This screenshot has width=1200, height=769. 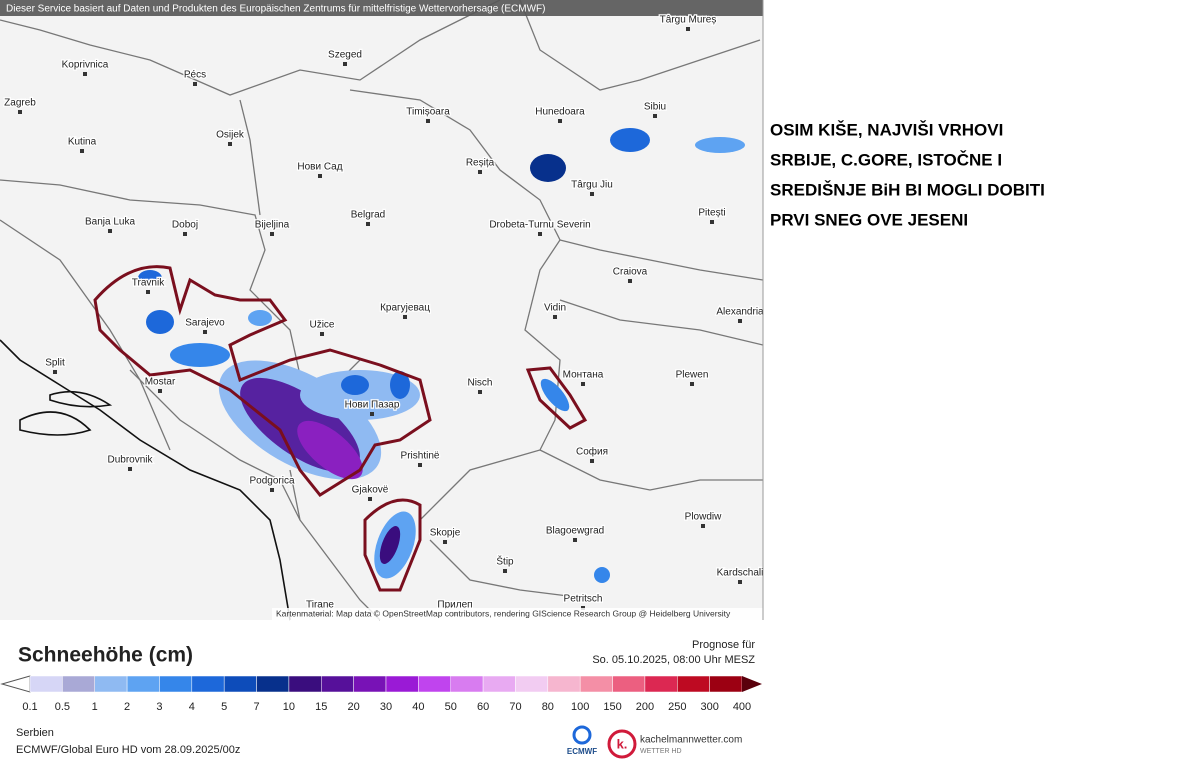 I want to click on city-label: Gjakovë, so click(x=370, y=490).